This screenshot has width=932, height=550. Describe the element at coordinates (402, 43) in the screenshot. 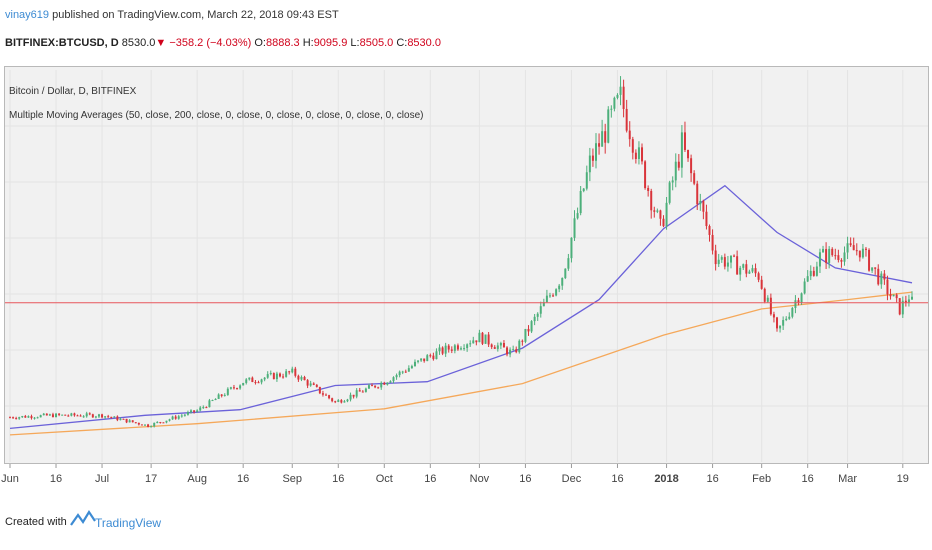

I see `close-label: C:` at that location.